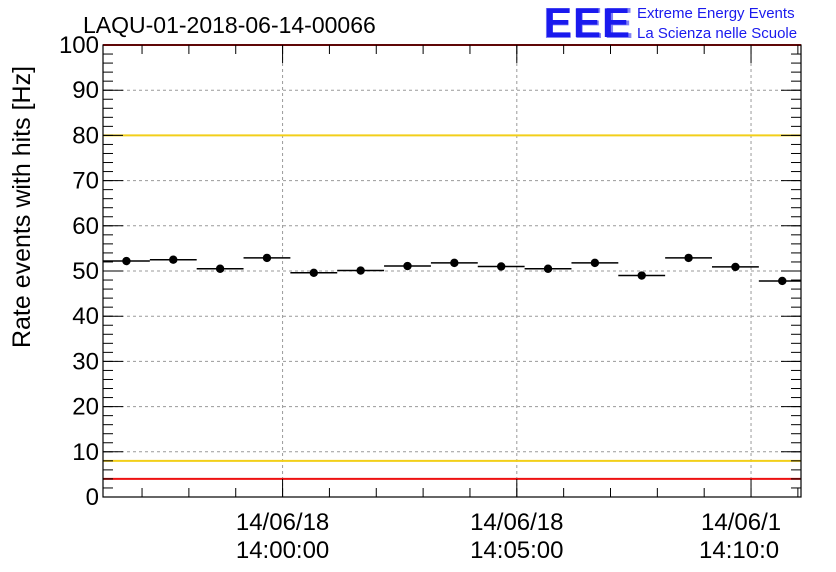 The height and width of the screenshot is (572, 836). Describe the element at coordinates (516, 550) in the screenshot. I see `x-tick-label-time: 14:05:00` at that location.